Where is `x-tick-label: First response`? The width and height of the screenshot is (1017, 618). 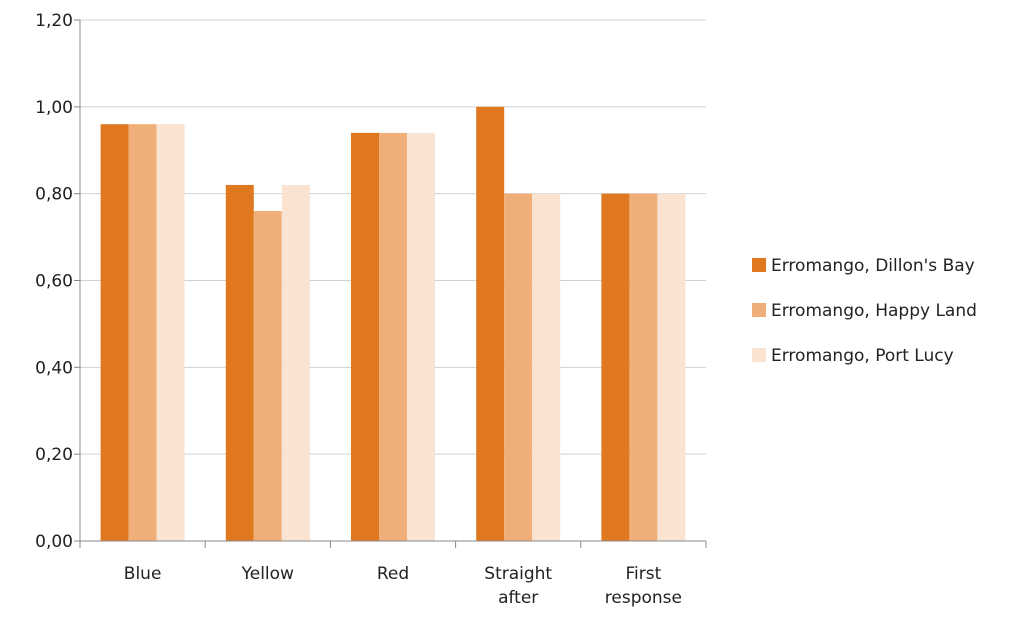
x-tick-label: First response is located at coordinates (643, 586).